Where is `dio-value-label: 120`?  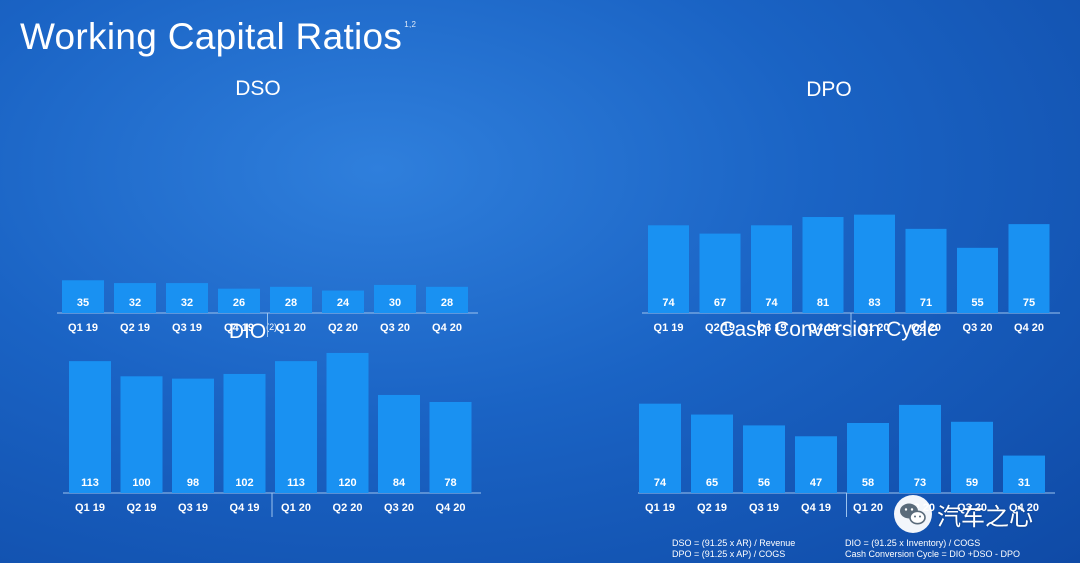 dio-value-label: 120 is located at coordinates (347, 483).